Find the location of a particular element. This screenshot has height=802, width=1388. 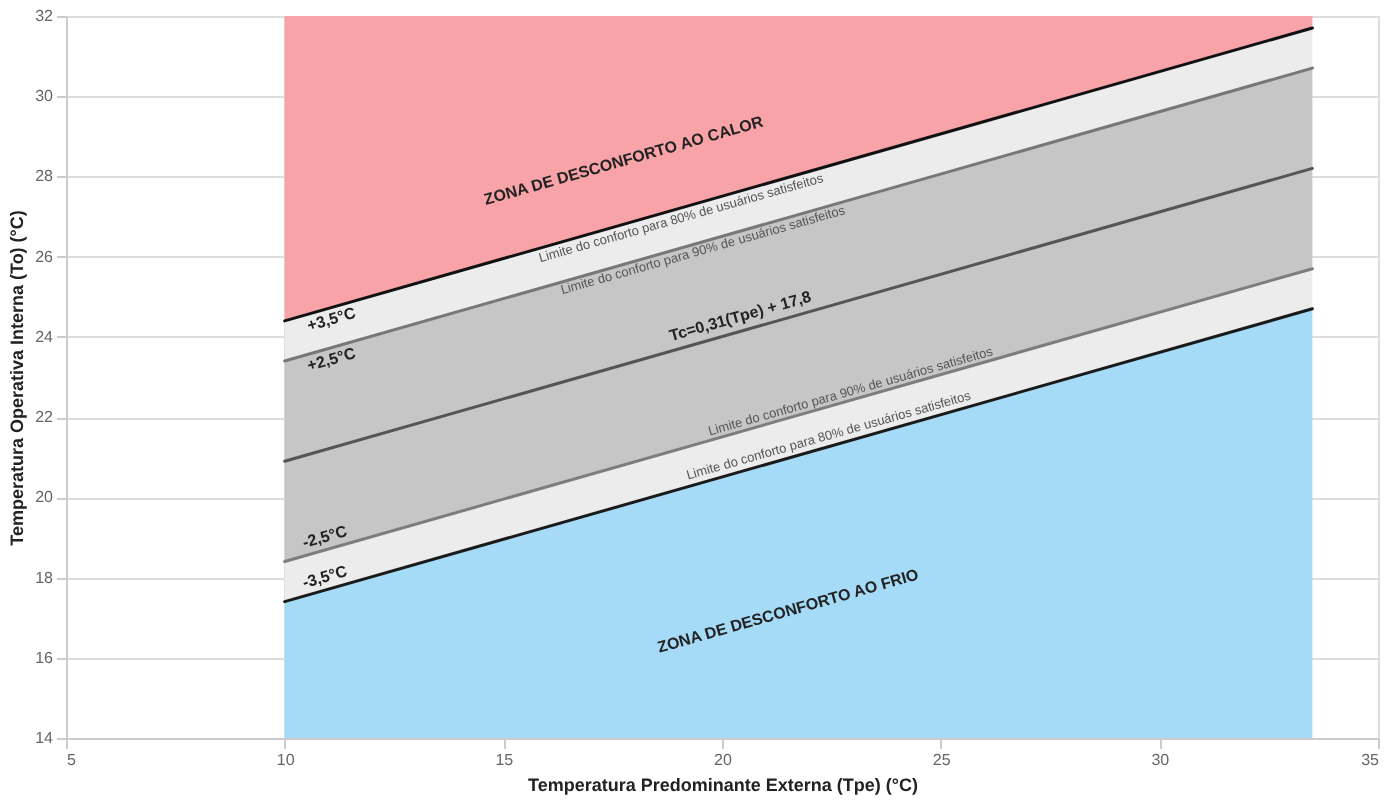

annotation: -3,5°C is located at coordinates (325, 577).